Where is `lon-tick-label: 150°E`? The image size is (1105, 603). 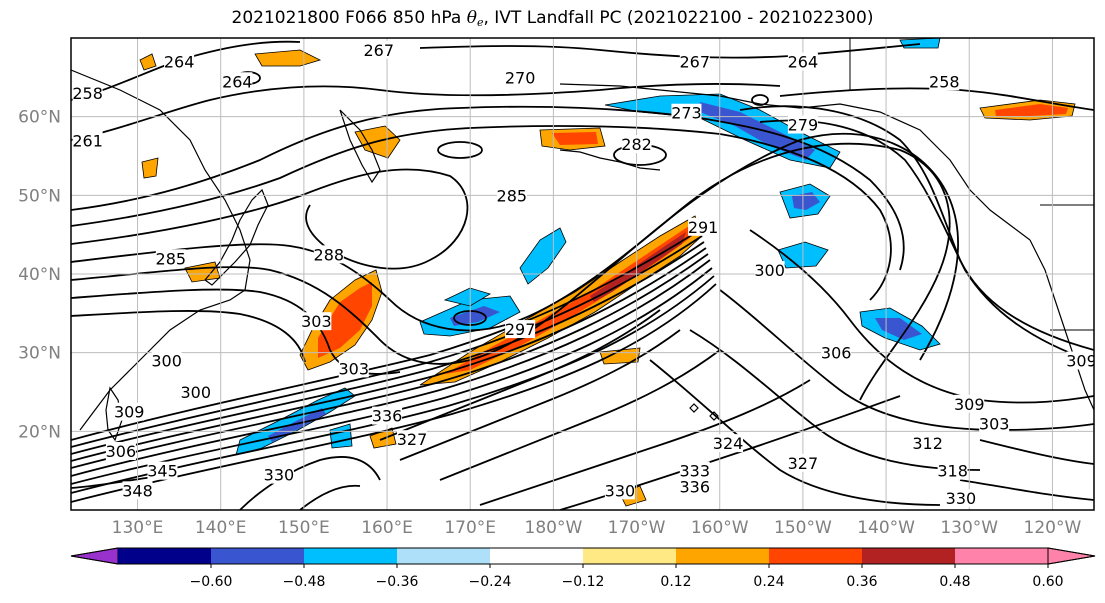
lon-tick-label: 150°E is located at coordinates (304, 528).